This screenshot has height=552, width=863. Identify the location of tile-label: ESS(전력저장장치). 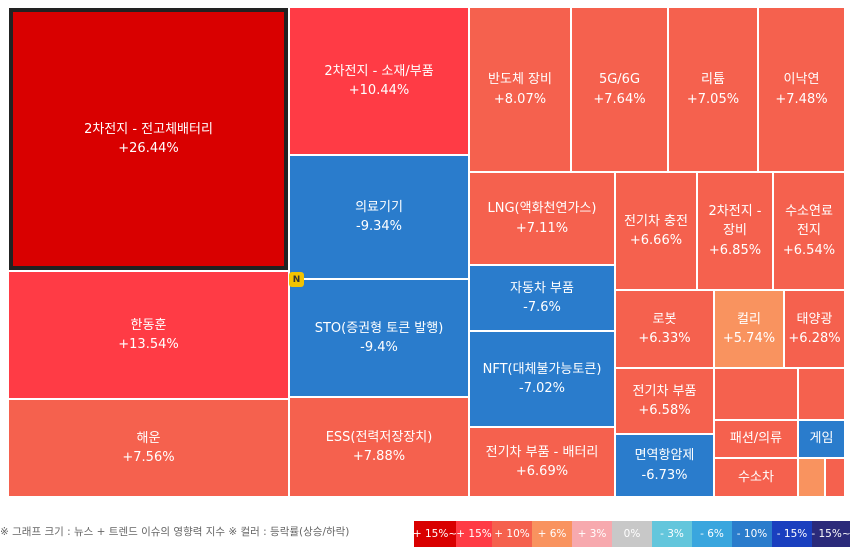
(379, 437).